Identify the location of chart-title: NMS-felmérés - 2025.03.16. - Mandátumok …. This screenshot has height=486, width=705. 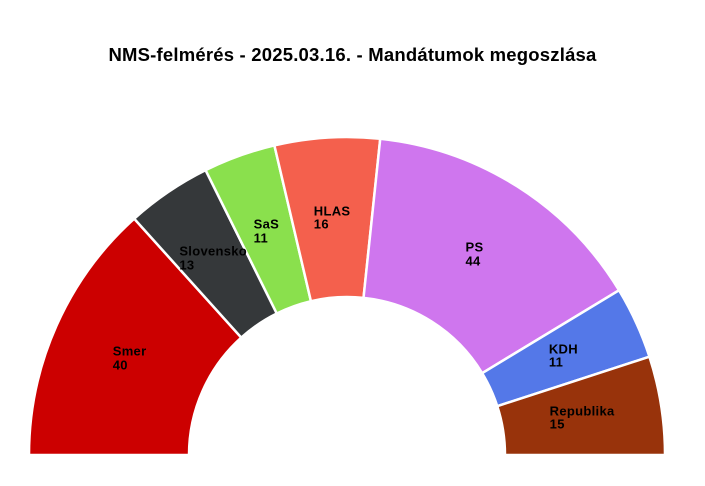
(352, 54).